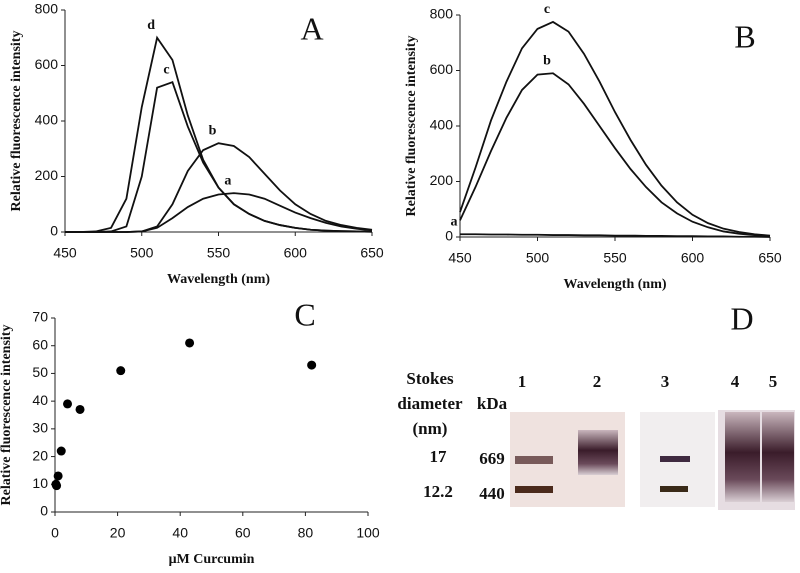 The width and height of the screenshot is (800, 573). What do you see at coordinates (652, 460) in the screenshot?
I see `gel-image` at bounding box center [652, 460].